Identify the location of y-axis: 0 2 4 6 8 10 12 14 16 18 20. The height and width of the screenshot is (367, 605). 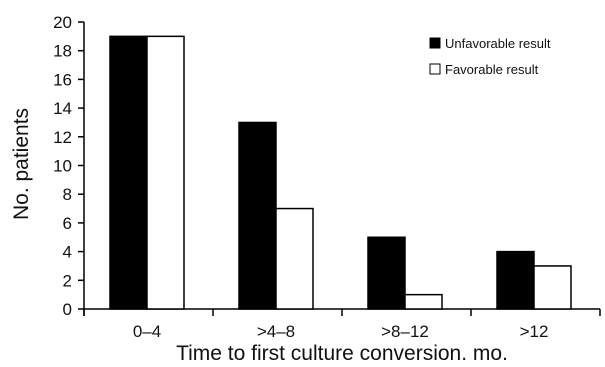
(69, 166).